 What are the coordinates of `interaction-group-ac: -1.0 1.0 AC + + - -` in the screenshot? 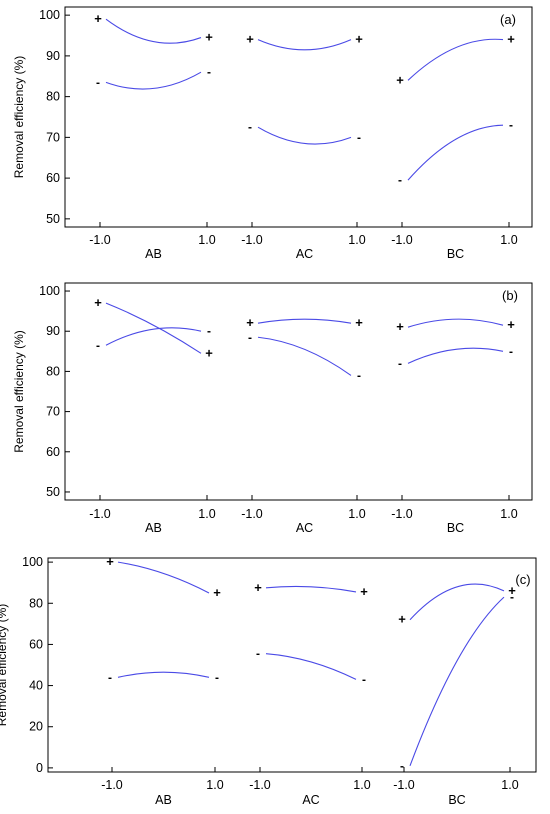 It's located at (310, 693).